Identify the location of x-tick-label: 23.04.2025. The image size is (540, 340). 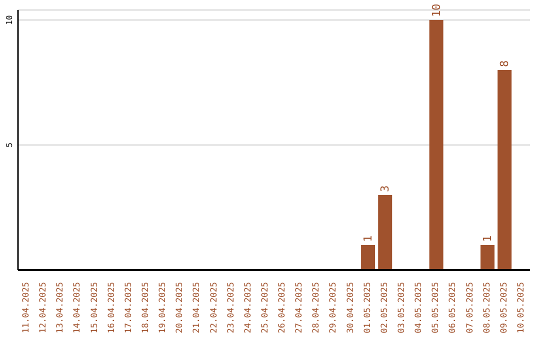
(231, 308).